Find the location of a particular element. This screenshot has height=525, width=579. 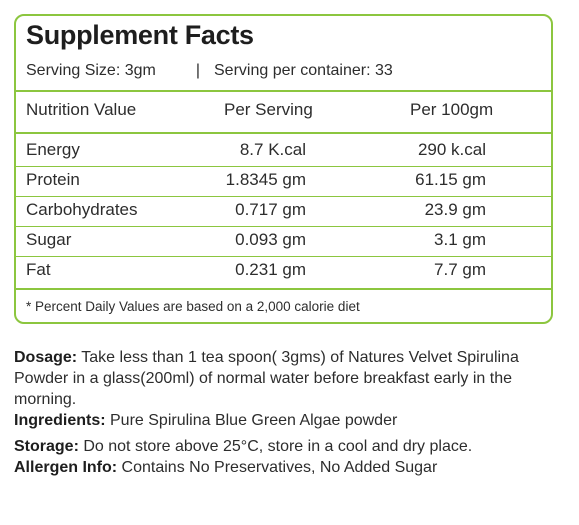

panel-title: Supplement Facts is located at coordinates (140, 35).